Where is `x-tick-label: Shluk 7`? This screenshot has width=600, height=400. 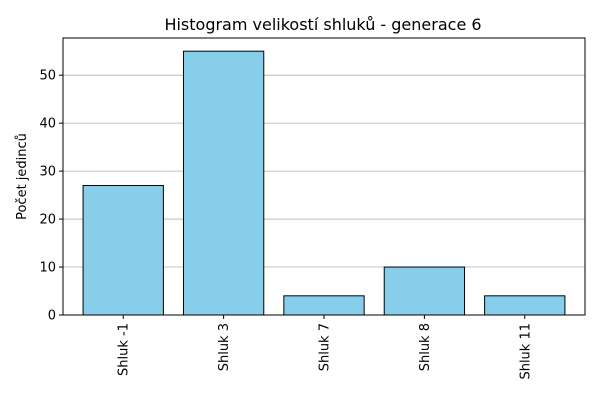 x-tick-label: Shluk 7 is located at coordinates (325, 347).